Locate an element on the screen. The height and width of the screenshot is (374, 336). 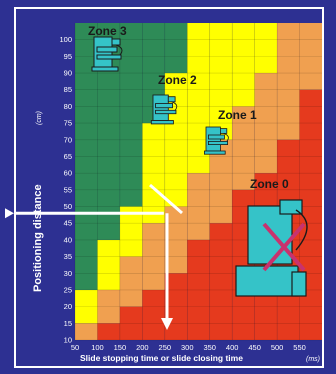
zone-label-zone-0: Zone 0 is located at coordinates (269, 184).